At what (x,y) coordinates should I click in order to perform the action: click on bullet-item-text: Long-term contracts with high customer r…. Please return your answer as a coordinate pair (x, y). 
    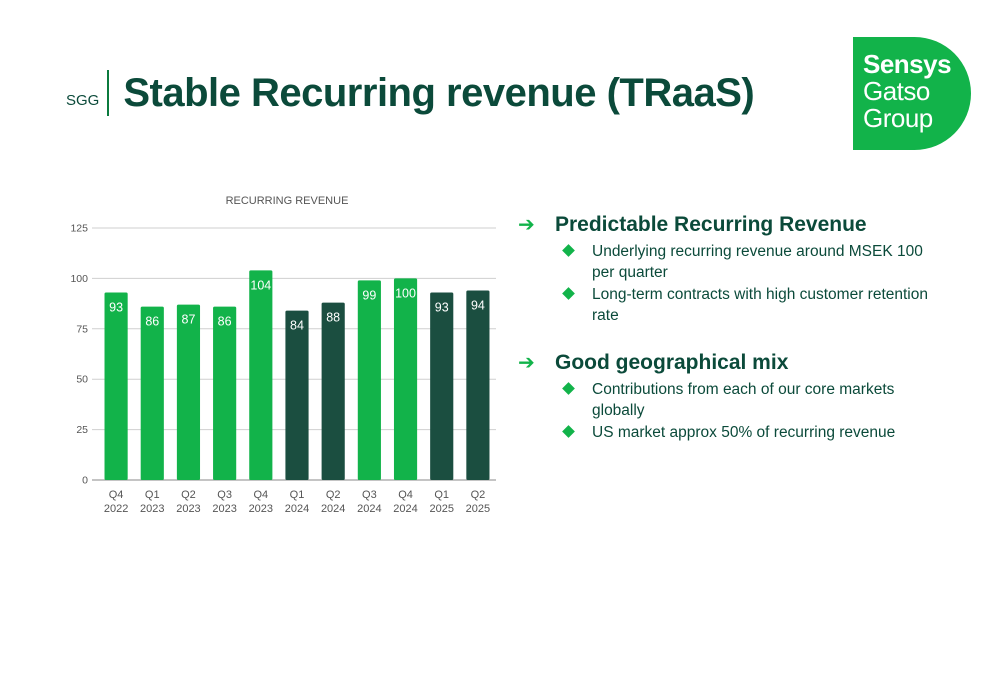
    Looking at the image, I should click on (760, 305).